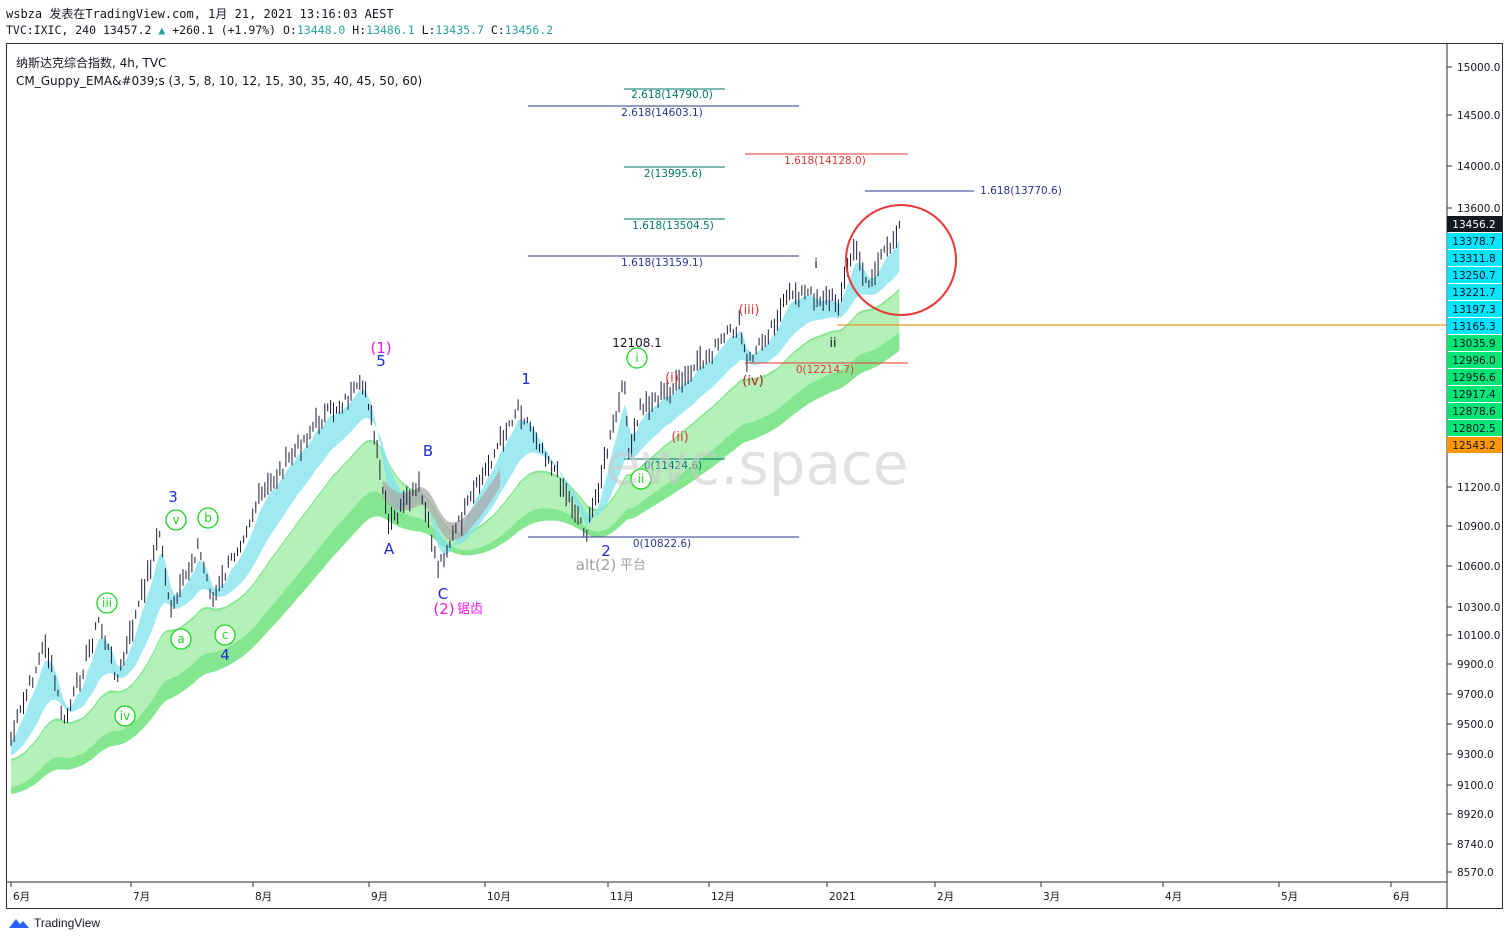 The width and height of the screenshot is (1510, 944). What do you see at coordinates (1475, 665) in the screenshot?
I see `y-tick-label: 9900.0` at bounding box center [1475, 665].